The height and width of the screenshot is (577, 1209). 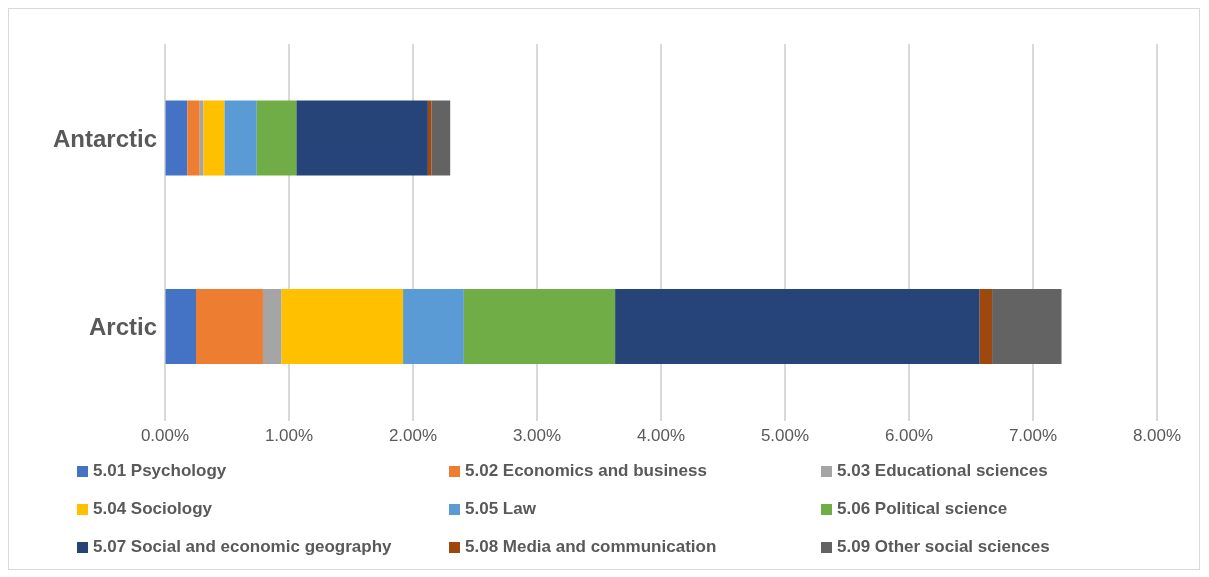 I want to click on x-tick-label: 1.00%, so click(x=289, y=436).